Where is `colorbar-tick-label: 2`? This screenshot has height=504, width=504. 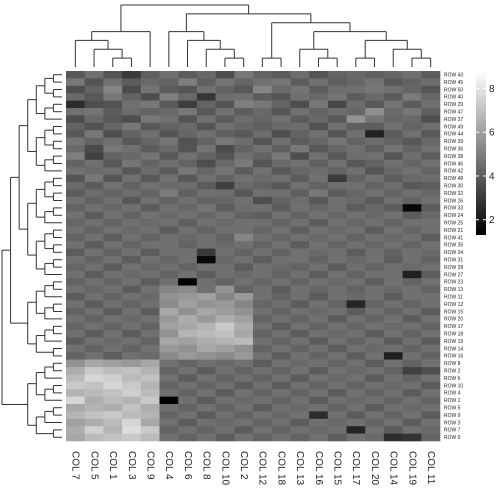
colorbar-tick-label: 2 is located at coordinates (492, 220).